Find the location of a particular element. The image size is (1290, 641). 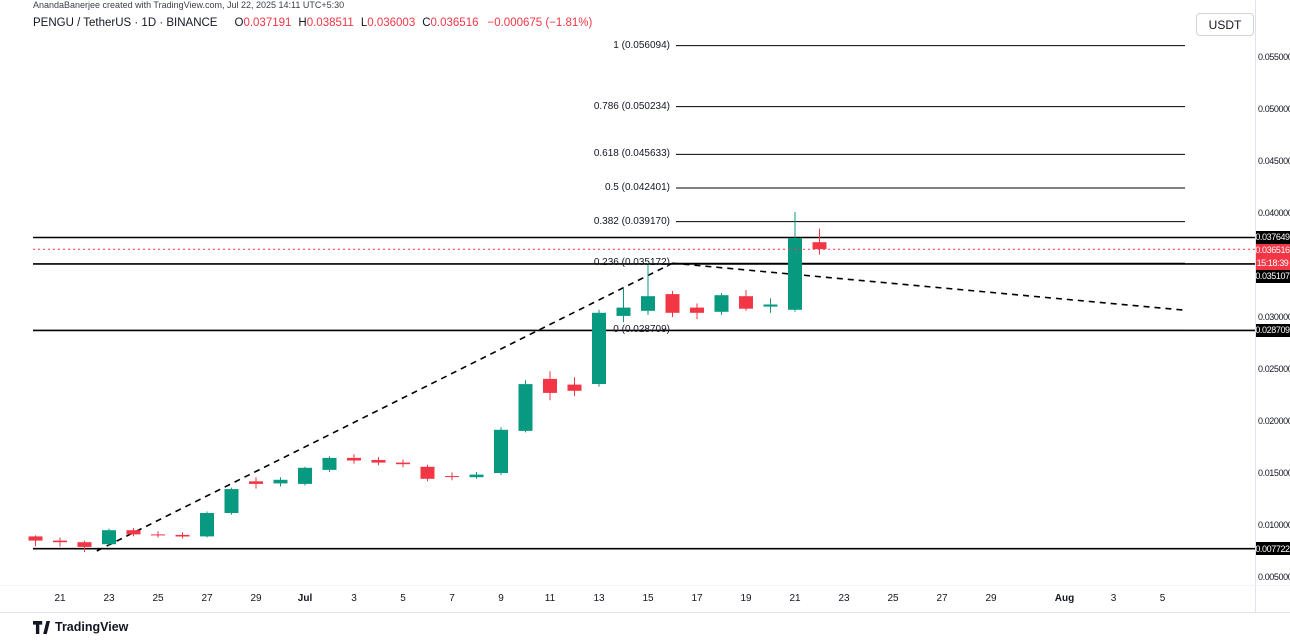

change-value: −0.000675 (−1.81%) is located at coordinates (540, 23).